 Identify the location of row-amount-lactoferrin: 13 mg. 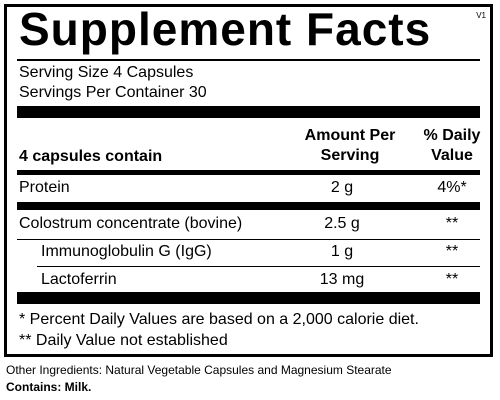
(342, 279).